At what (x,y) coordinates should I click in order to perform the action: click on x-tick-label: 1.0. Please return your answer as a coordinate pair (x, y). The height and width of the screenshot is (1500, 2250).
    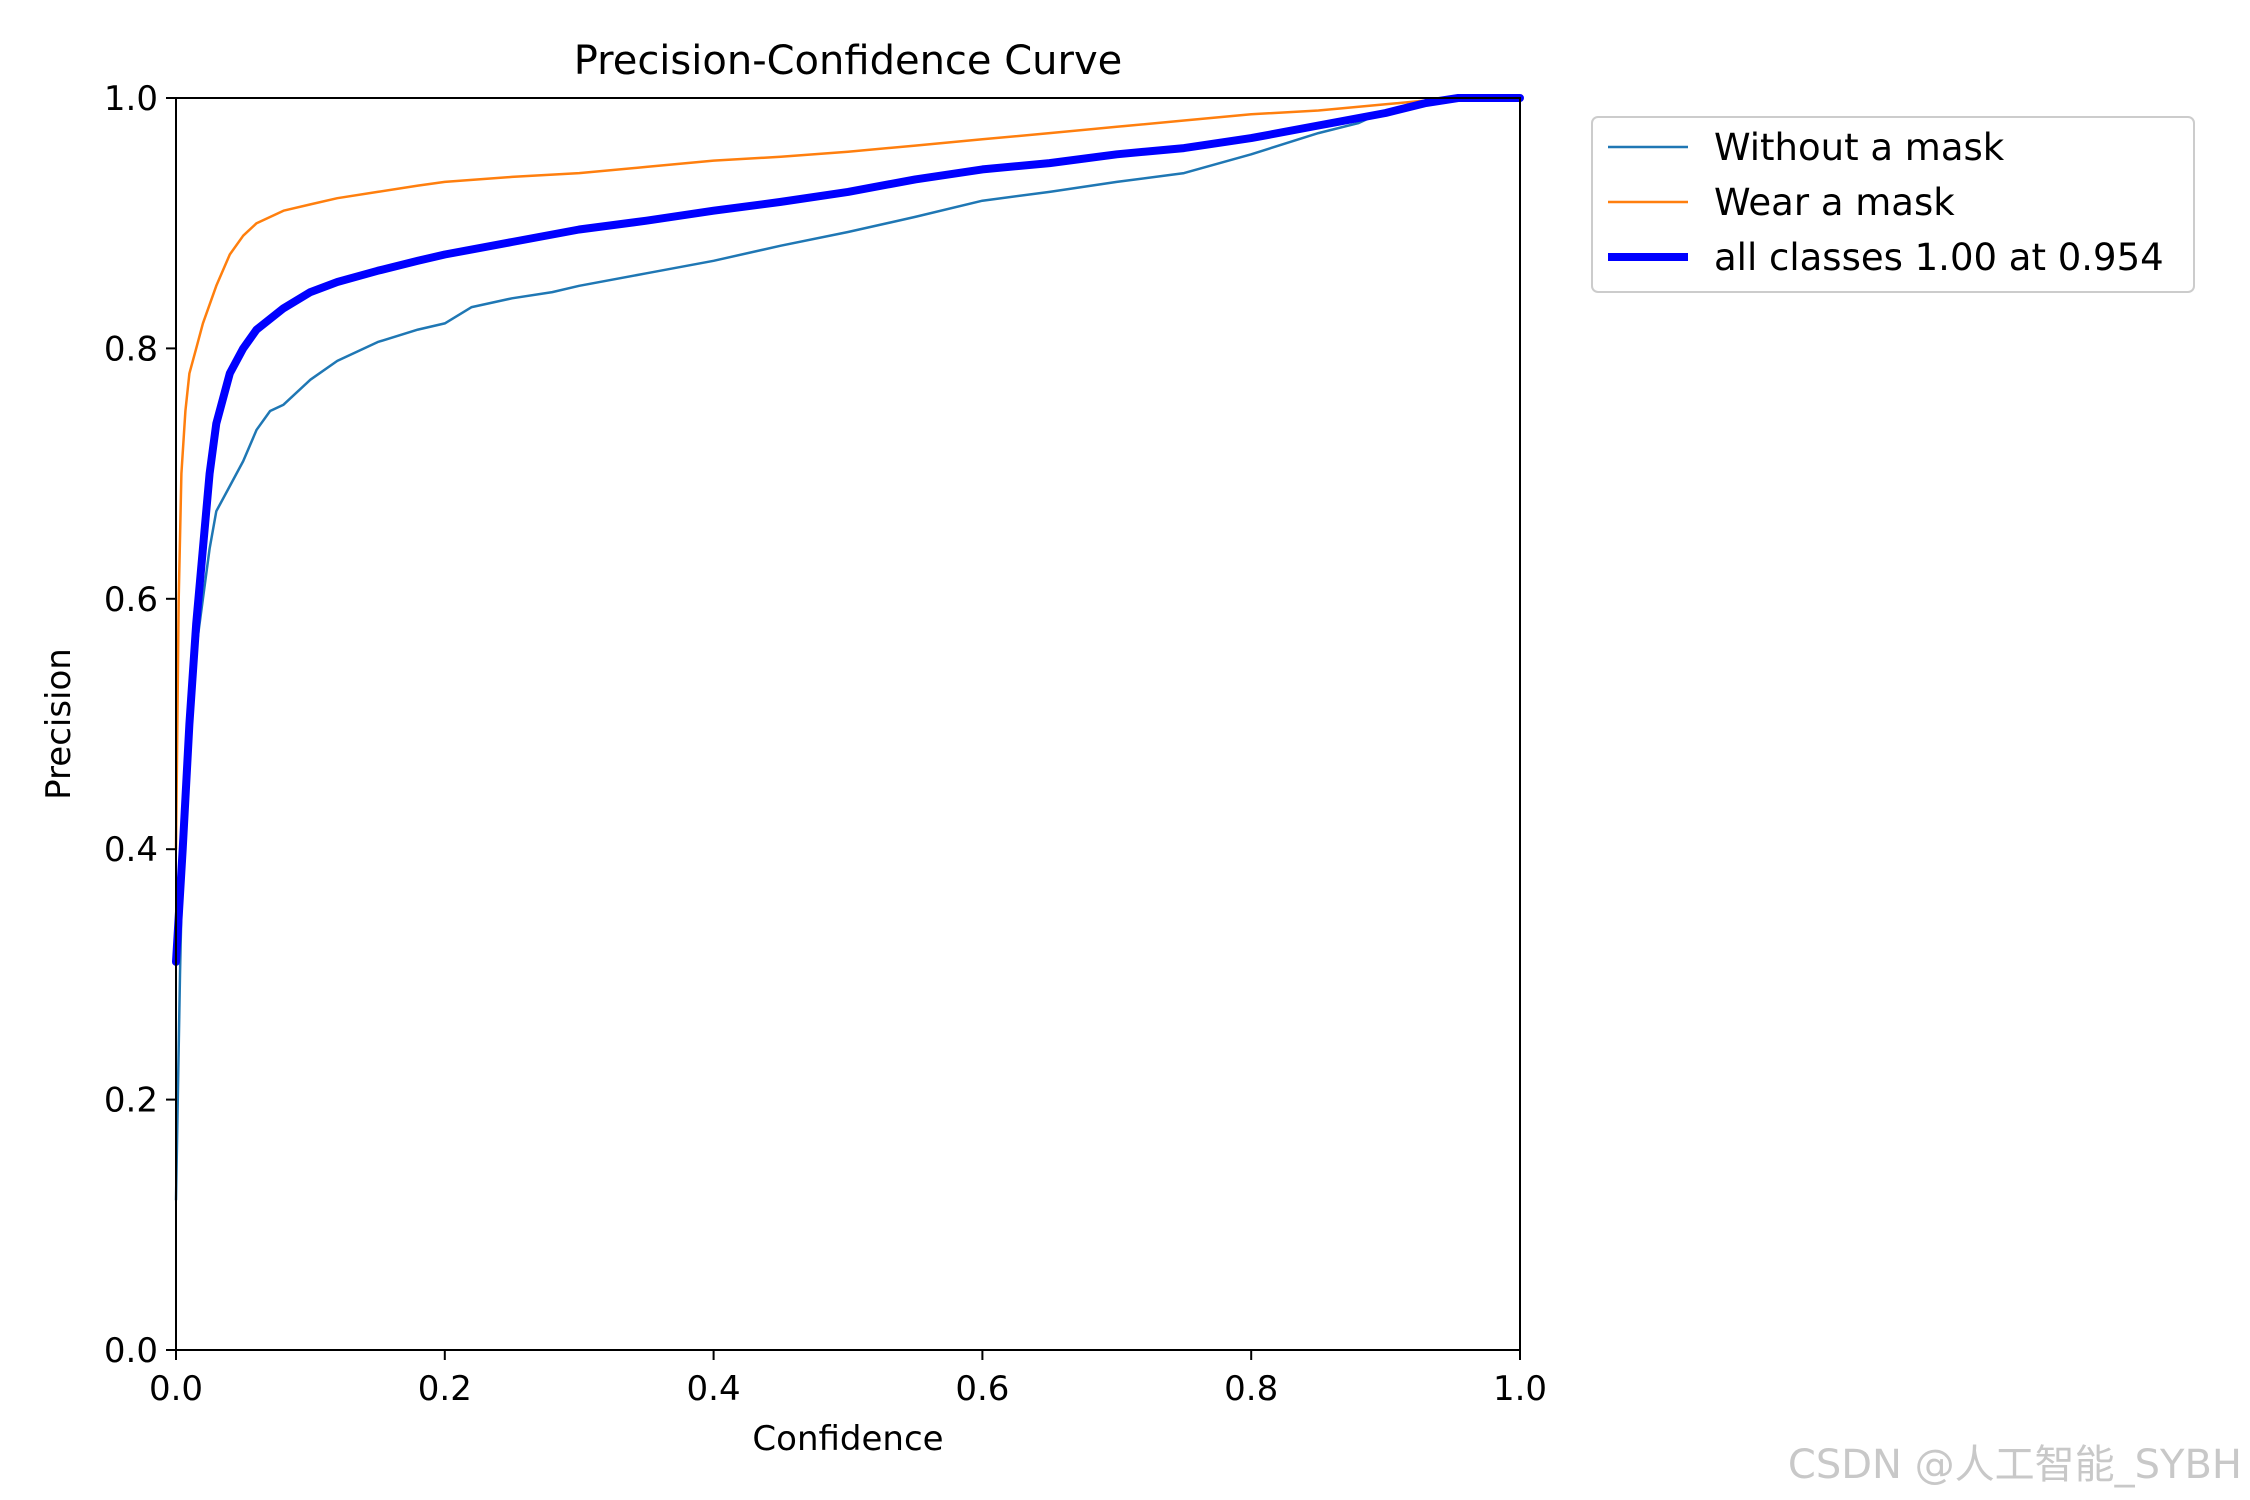
    Looking at the image, I should click on (1520, 1389).